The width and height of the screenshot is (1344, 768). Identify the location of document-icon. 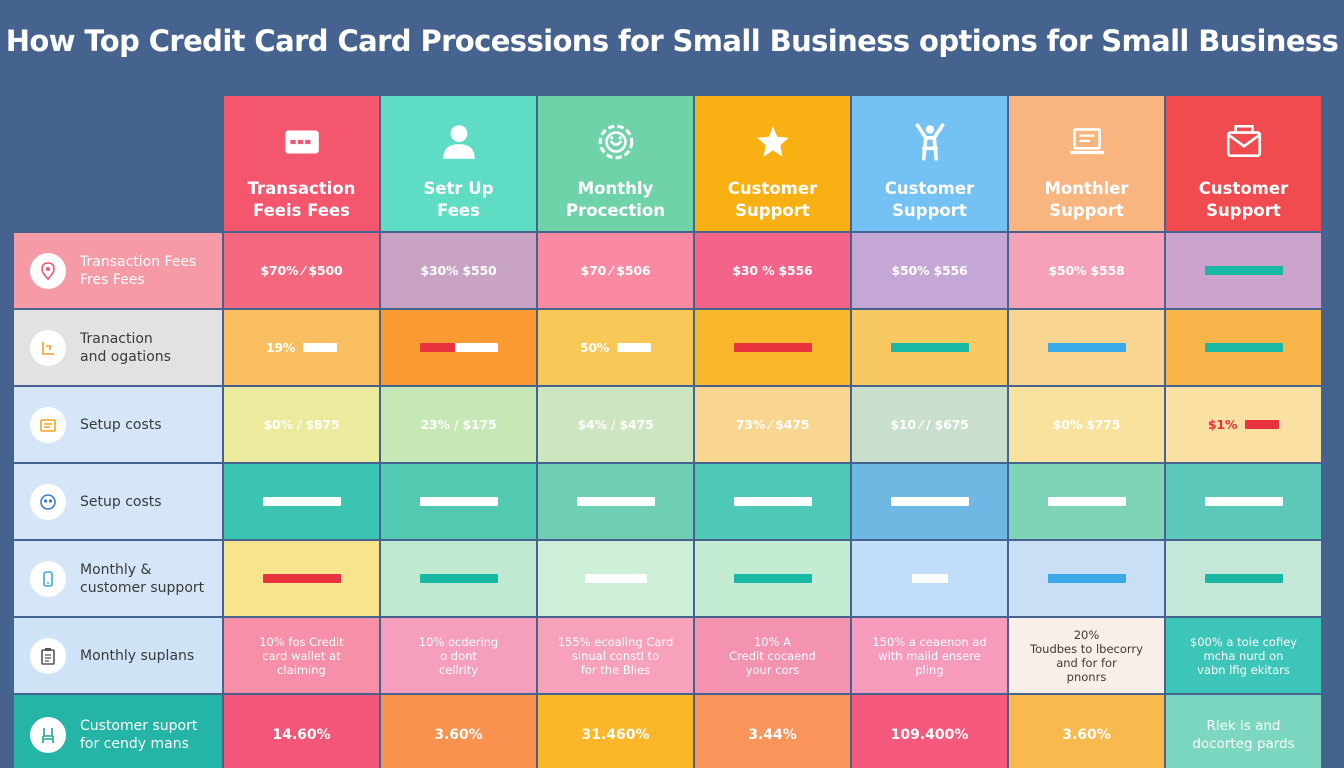
(48, 424).